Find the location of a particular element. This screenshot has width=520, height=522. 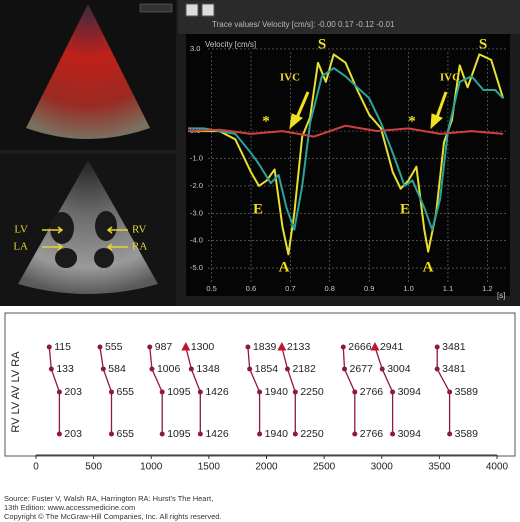

event-label: 2133 is located at coordinates (299, 347).